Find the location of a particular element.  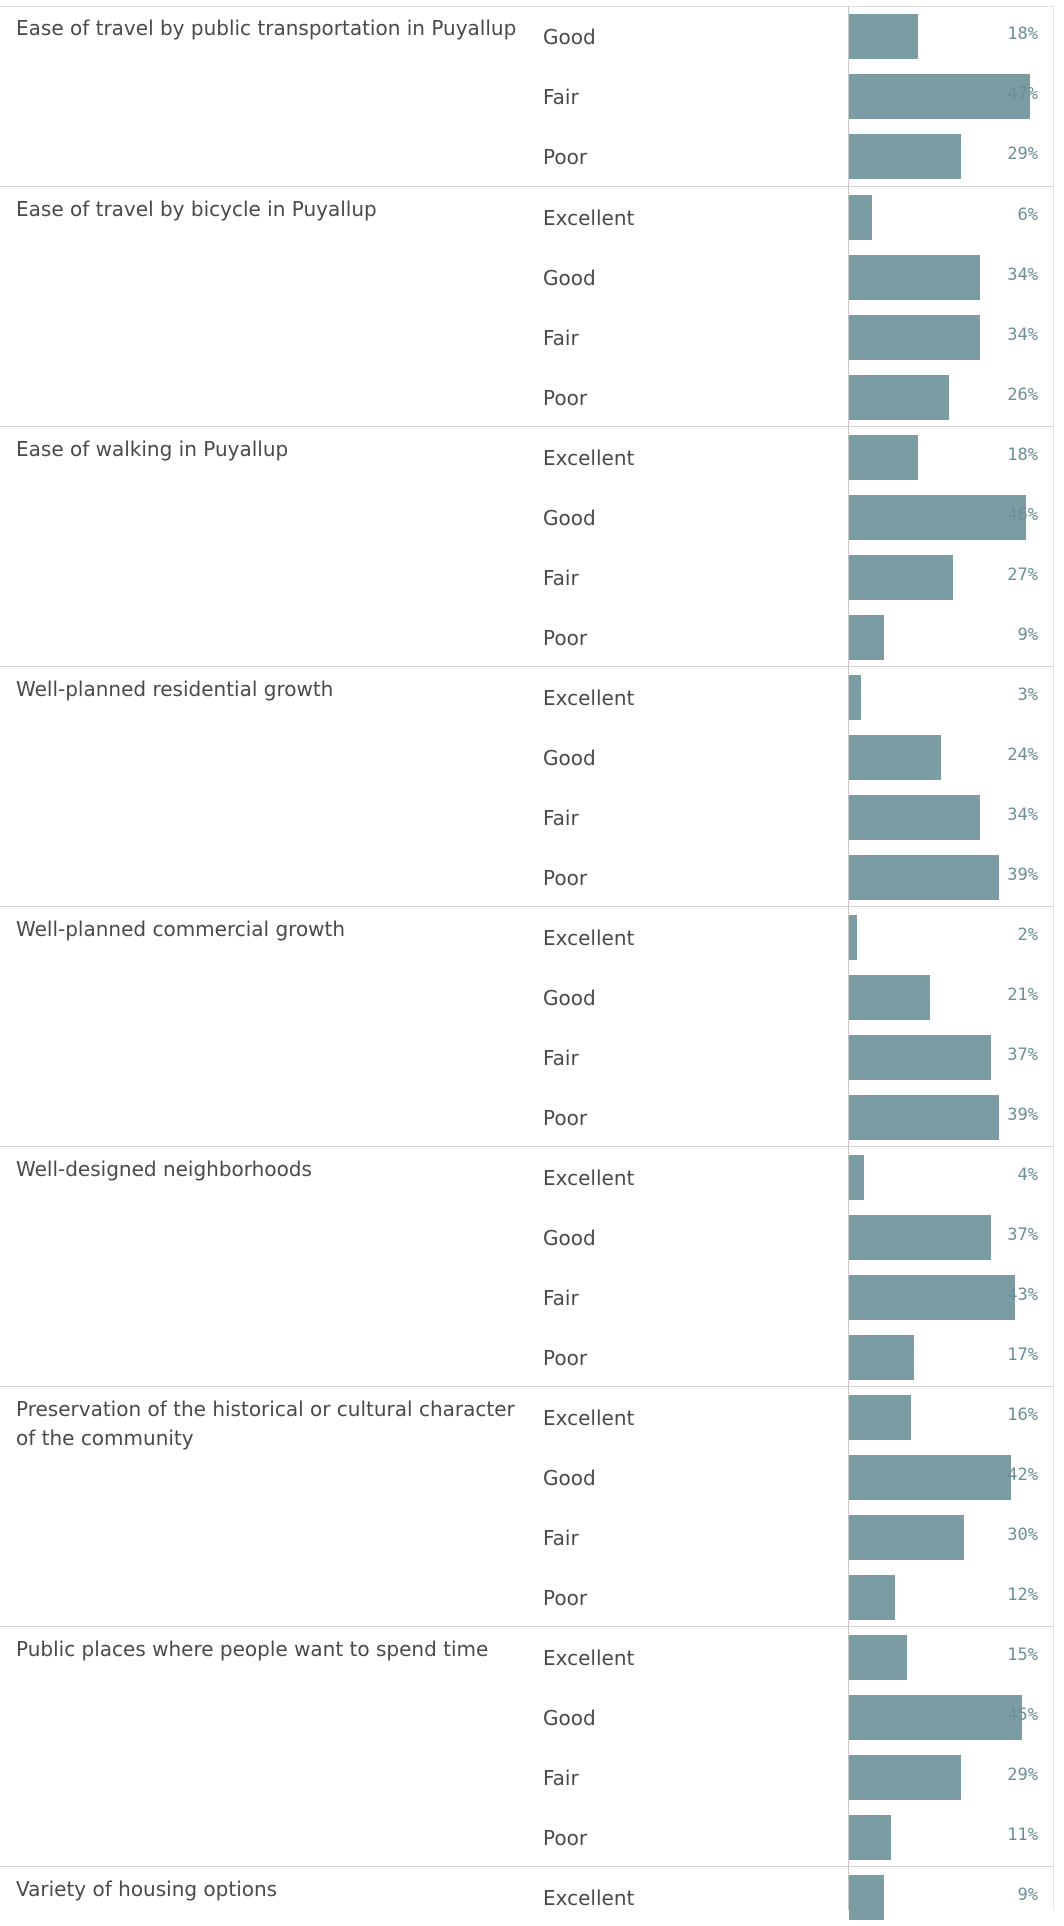

right-border is located at coordinates (1053, 958).